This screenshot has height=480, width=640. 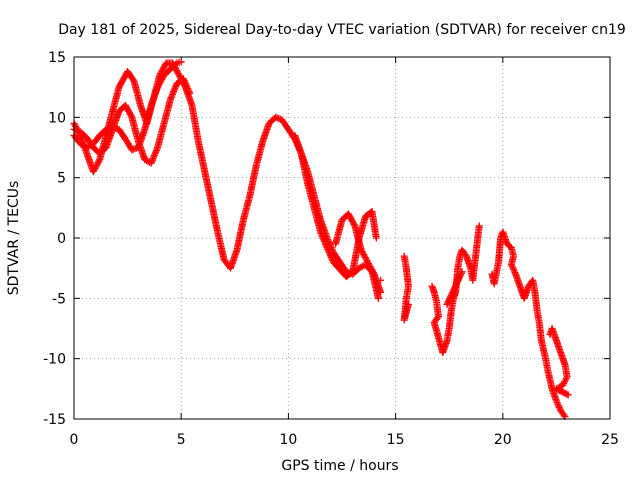 What do you see at coordinates (59, 299) in the screenshot?
I see `y-tick-label: -5` at bounding box center [59, 299].